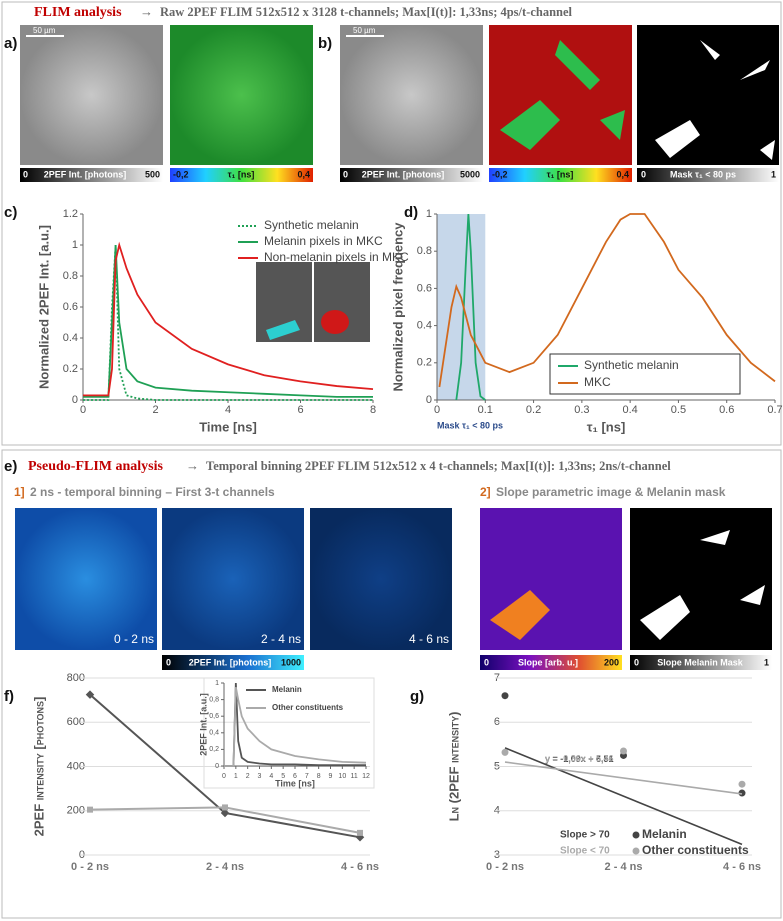  Describe the element at coordinates (485, 492) in the screenshot. I see `step-number: 2]` at that location.